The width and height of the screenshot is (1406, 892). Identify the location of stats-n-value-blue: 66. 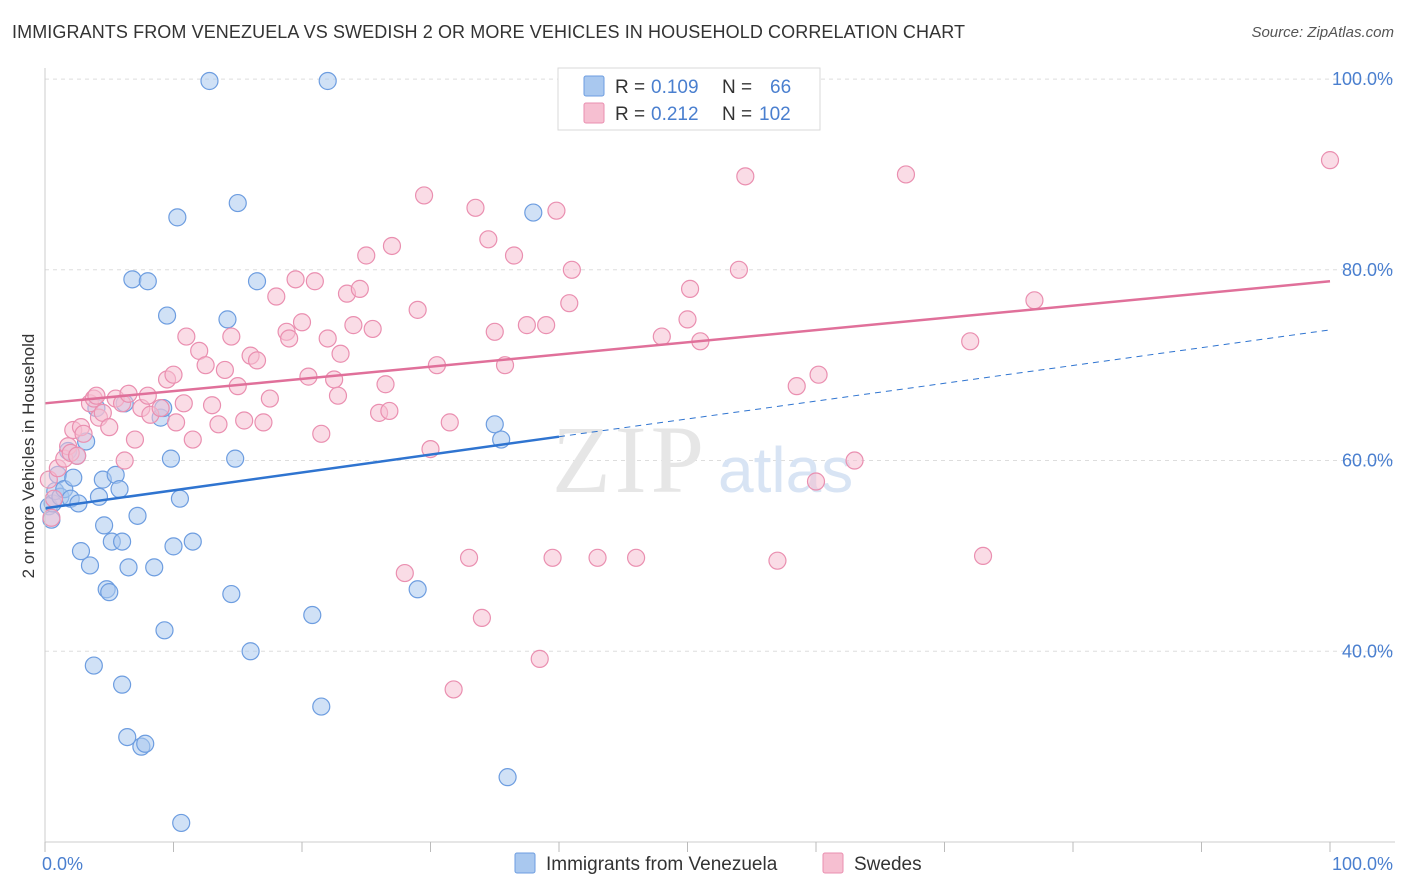
(780, 87).